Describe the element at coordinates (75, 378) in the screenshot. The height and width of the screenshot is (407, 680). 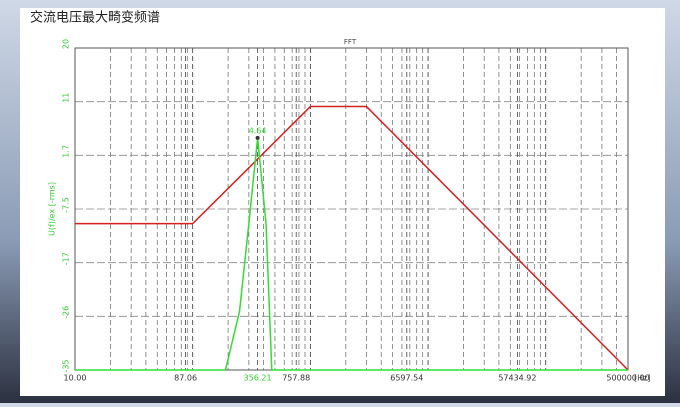
I see `x-tick-label: 10.00` at that location.